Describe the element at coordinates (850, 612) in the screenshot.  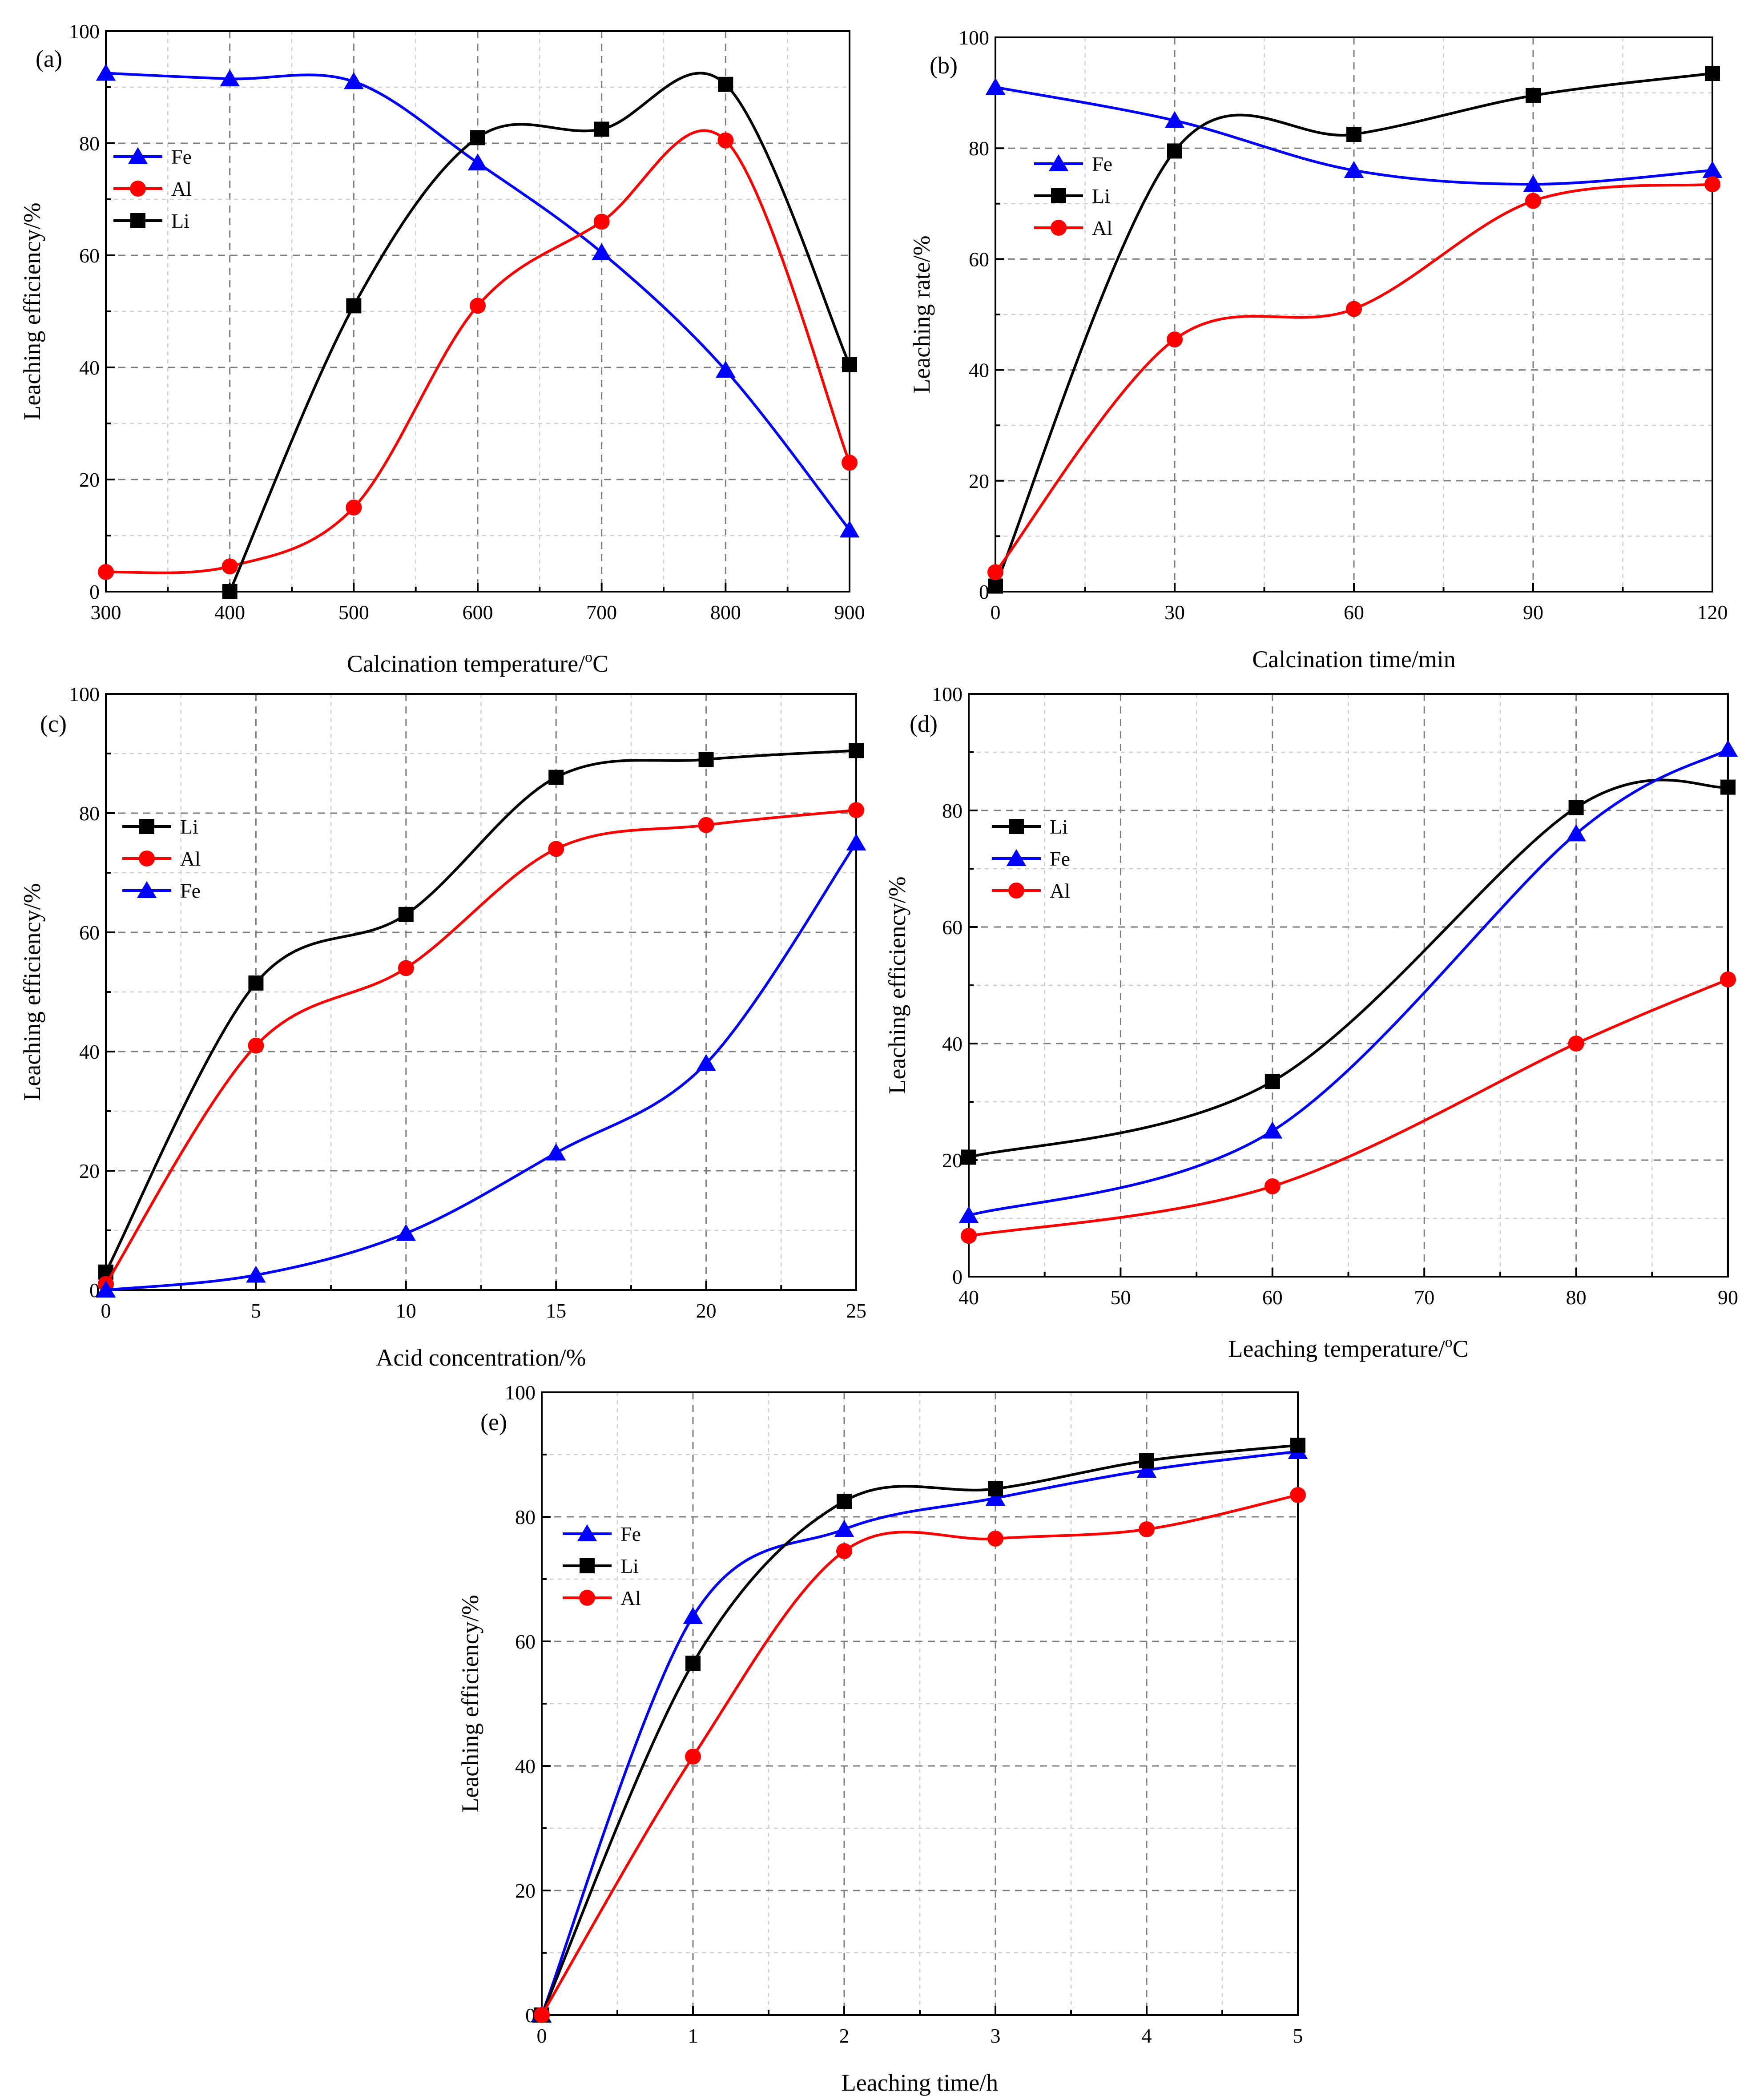
I see `x-tick-label: 900` at that location.